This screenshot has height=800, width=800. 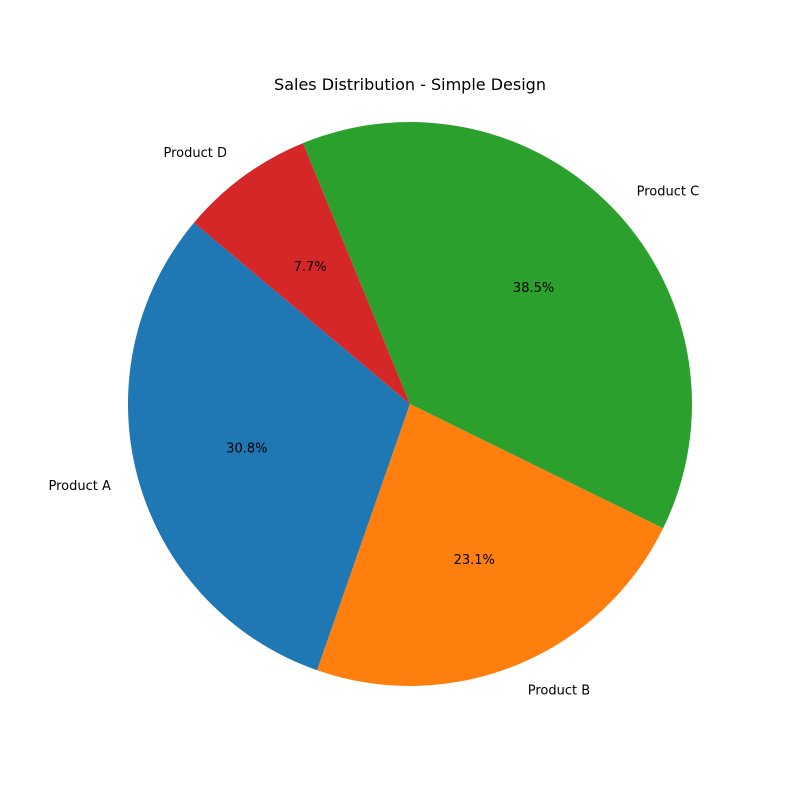 I want to click on percent-label-product-d: 7.7%, so click(x=310, y=267).